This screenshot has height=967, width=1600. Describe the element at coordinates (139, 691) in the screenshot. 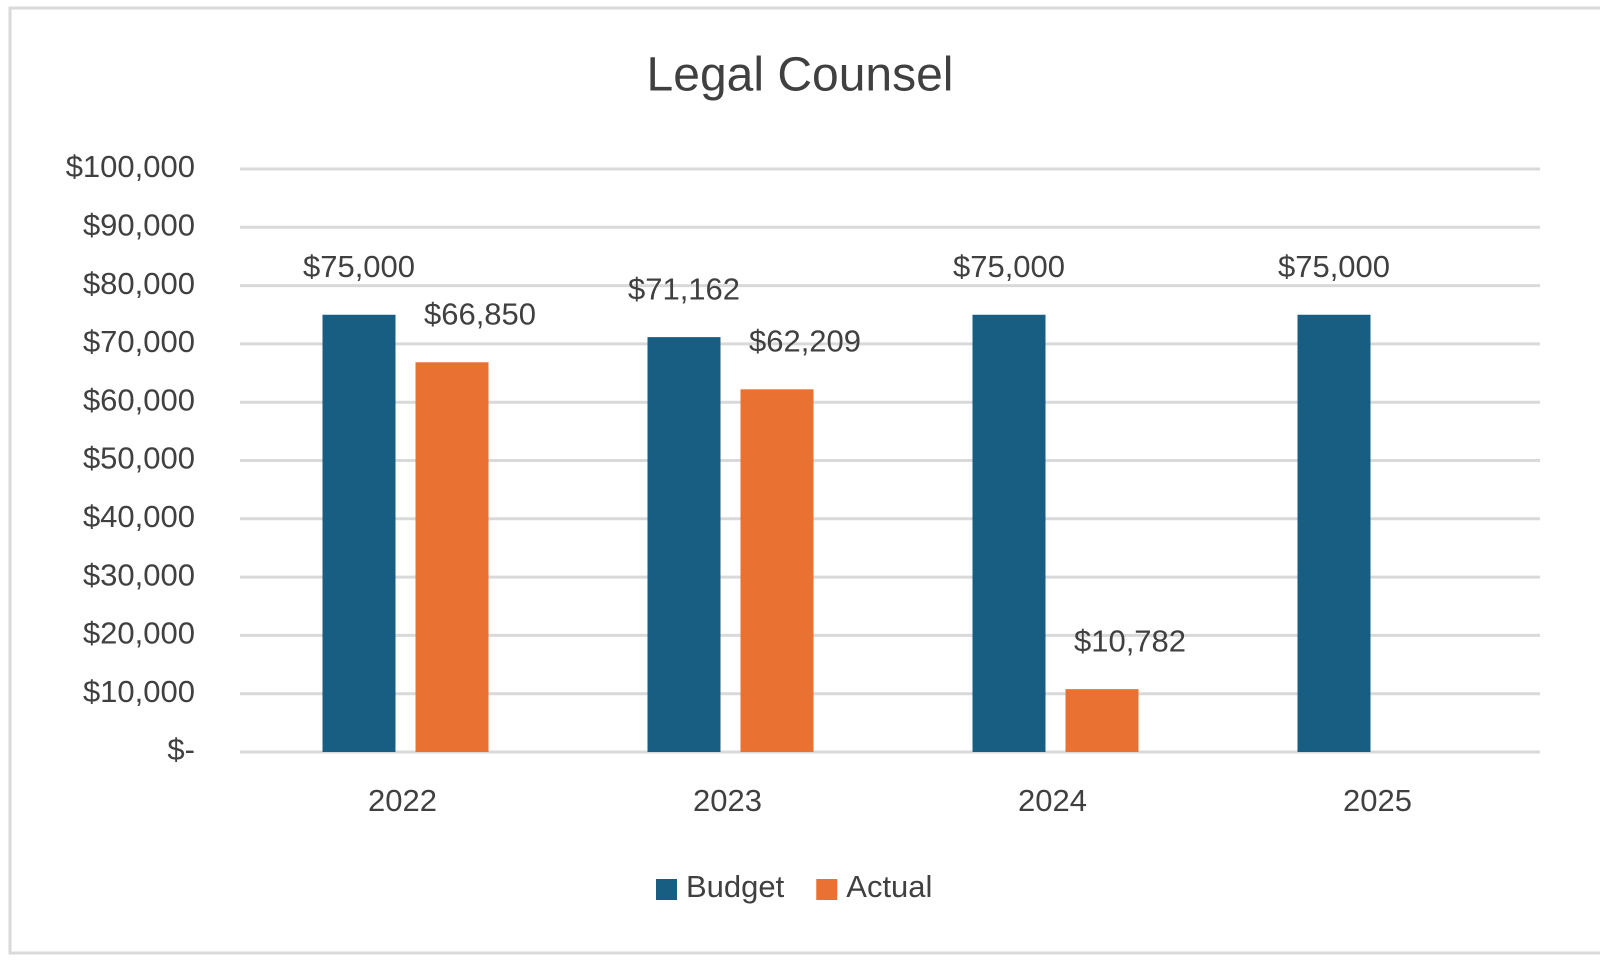

I see `y-tick-label: $10,000` at that location.